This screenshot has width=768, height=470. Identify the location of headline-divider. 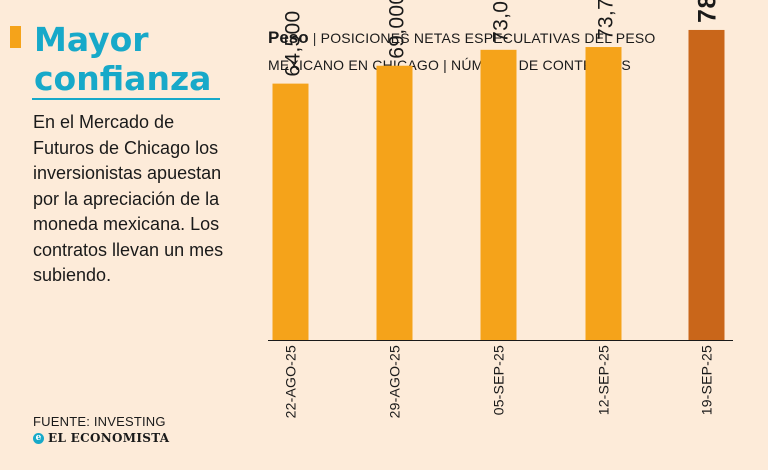
(126, 99).